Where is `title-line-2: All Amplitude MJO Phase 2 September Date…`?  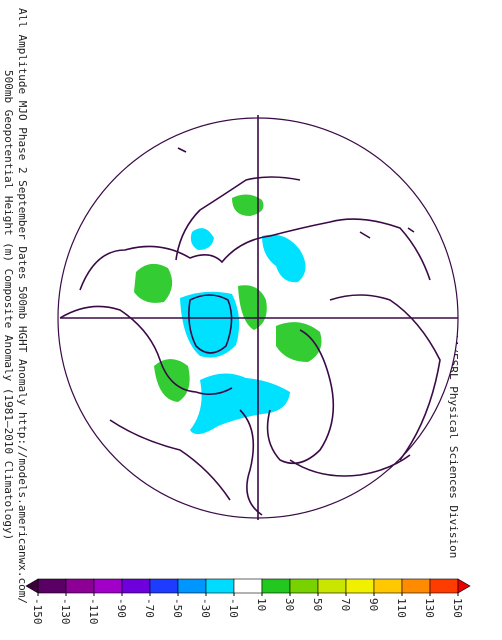
title-line-2: All Amplitude MJO Phase 2 September Date… is located at coordinates (22, 306).